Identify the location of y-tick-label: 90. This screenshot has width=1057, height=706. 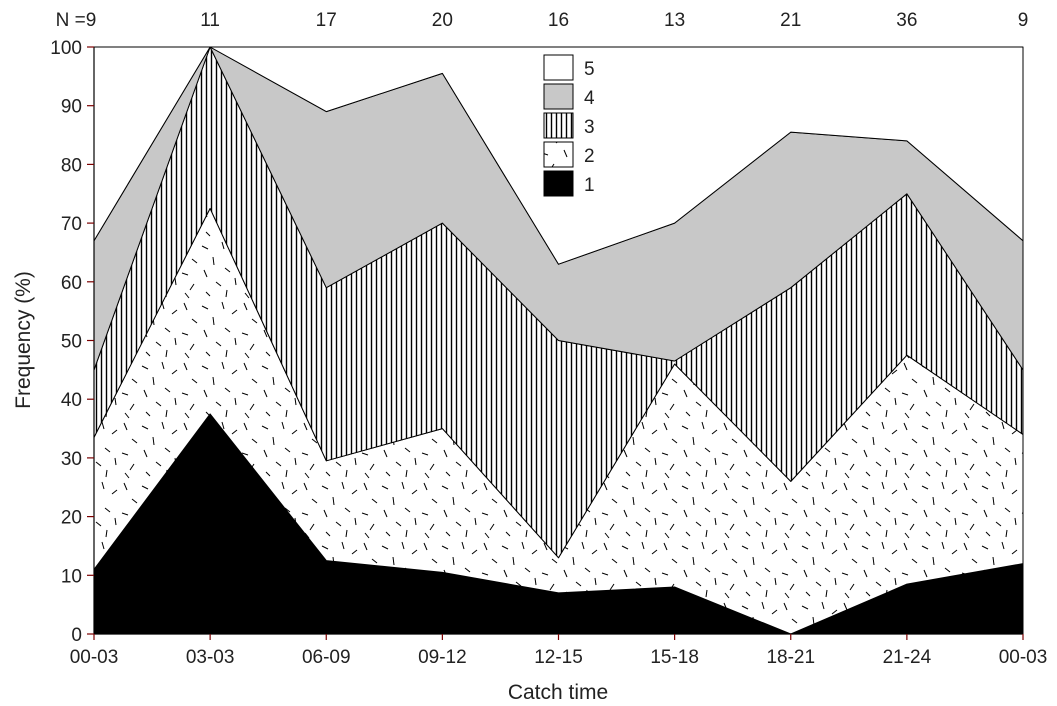
(71, 107).